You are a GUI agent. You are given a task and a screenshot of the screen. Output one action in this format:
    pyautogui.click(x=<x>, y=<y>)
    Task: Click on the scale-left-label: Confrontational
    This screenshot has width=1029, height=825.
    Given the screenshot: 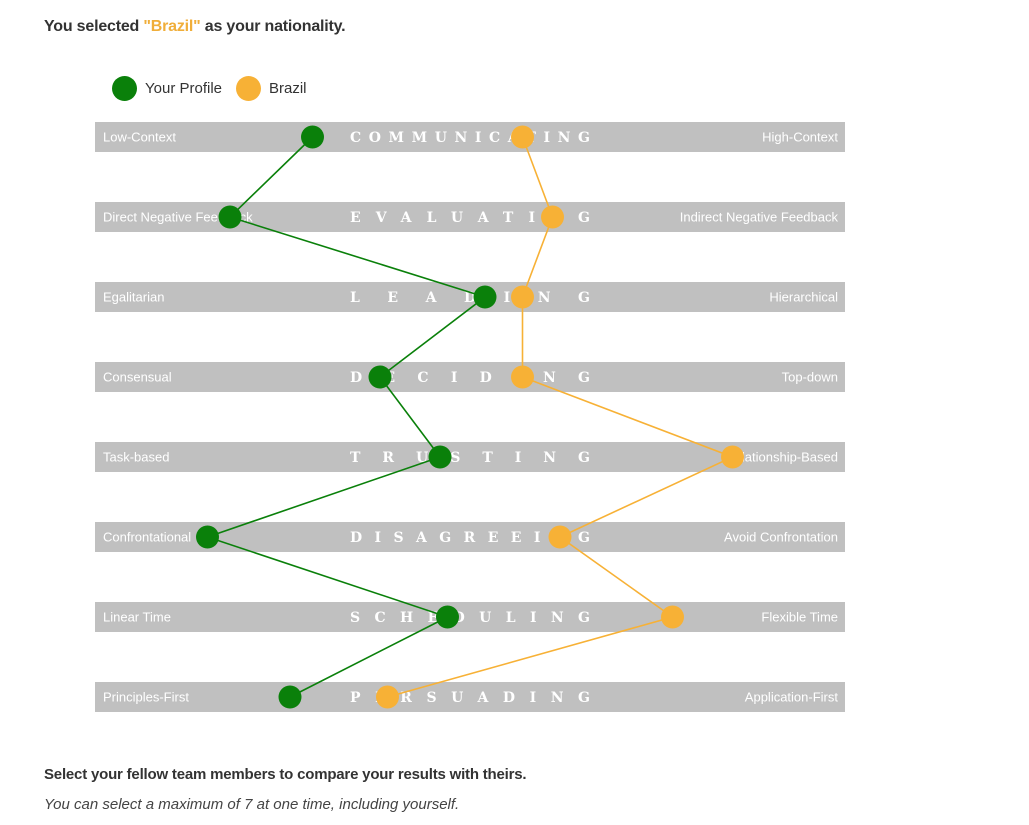 What is the action you would take?
    pyautogui.click(x=147, y=537)
    